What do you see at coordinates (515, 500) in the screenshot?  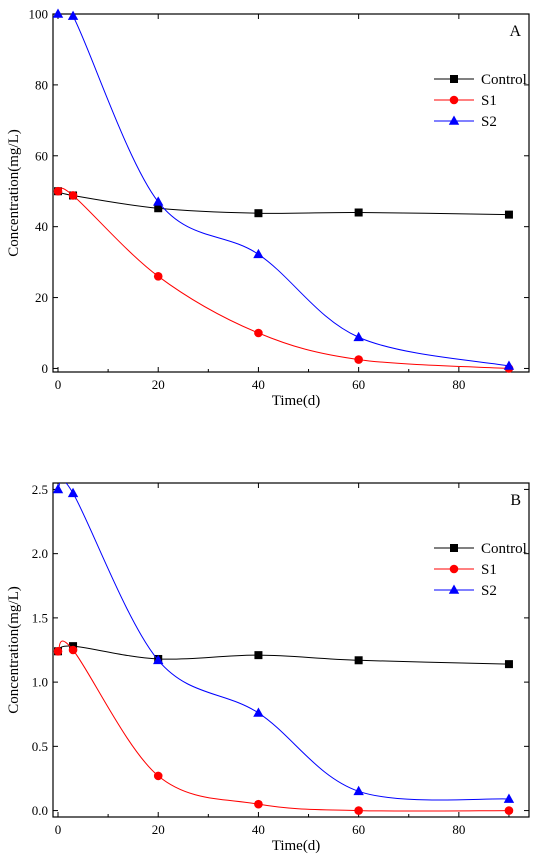 I see `panel-label: B` at bounding box center [515, 500].